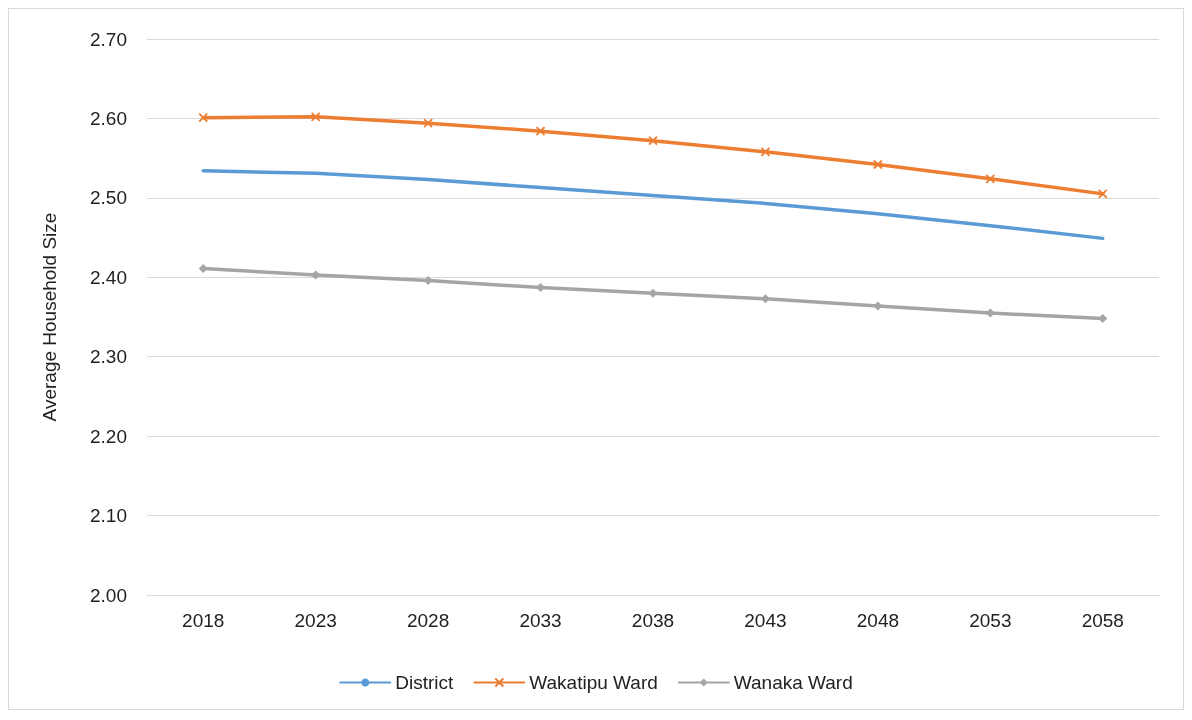 The height and width of the screenshot is (720, 1192). Describe the element at coordinates (108, 277) in the screenshot. I see `y-tick-label: 2.40` at that location.